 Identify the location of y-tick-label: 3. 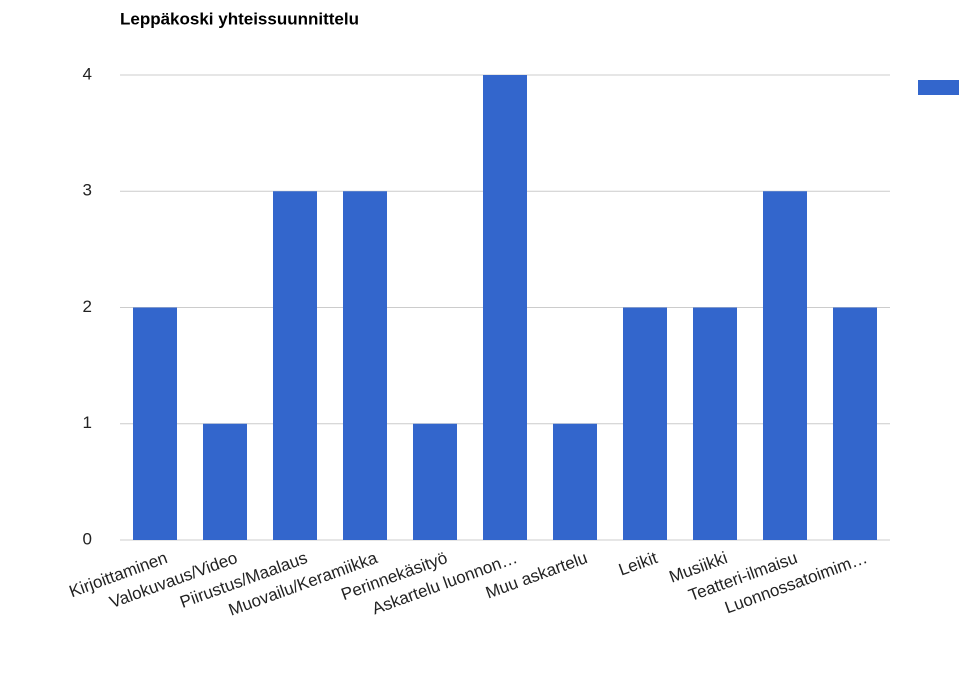
(87, 190).